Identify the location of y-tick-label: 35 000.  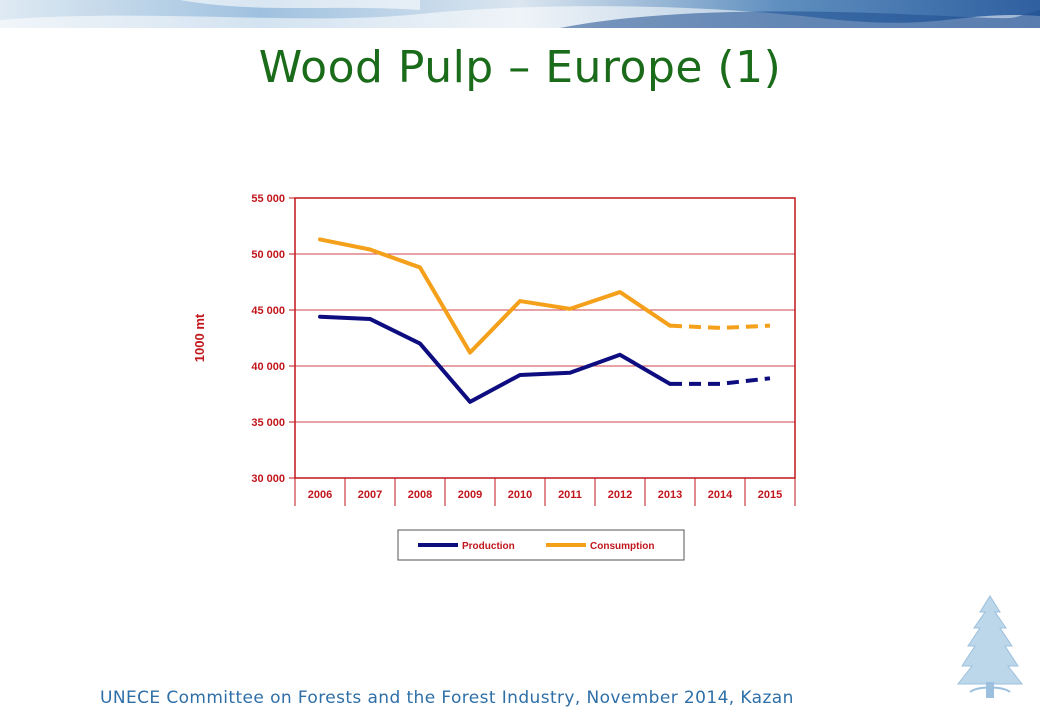
(268, 423).